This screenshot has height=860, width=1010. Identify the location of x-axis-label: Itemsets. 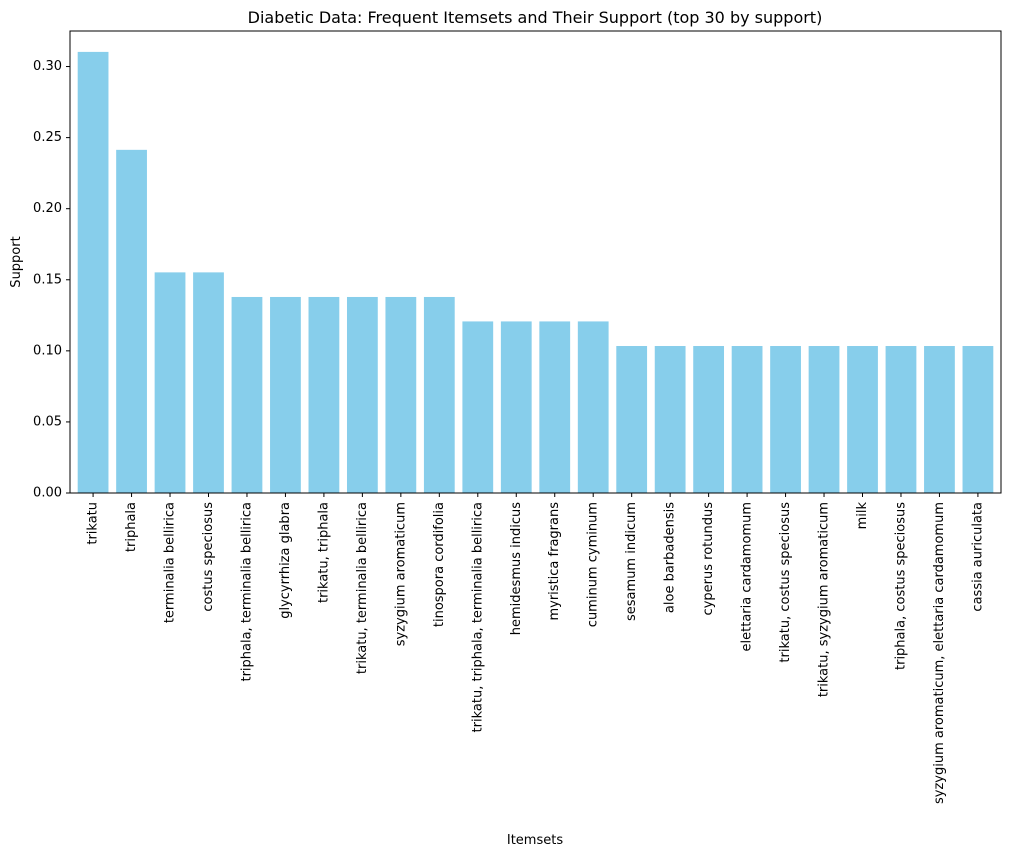
(535, 840).